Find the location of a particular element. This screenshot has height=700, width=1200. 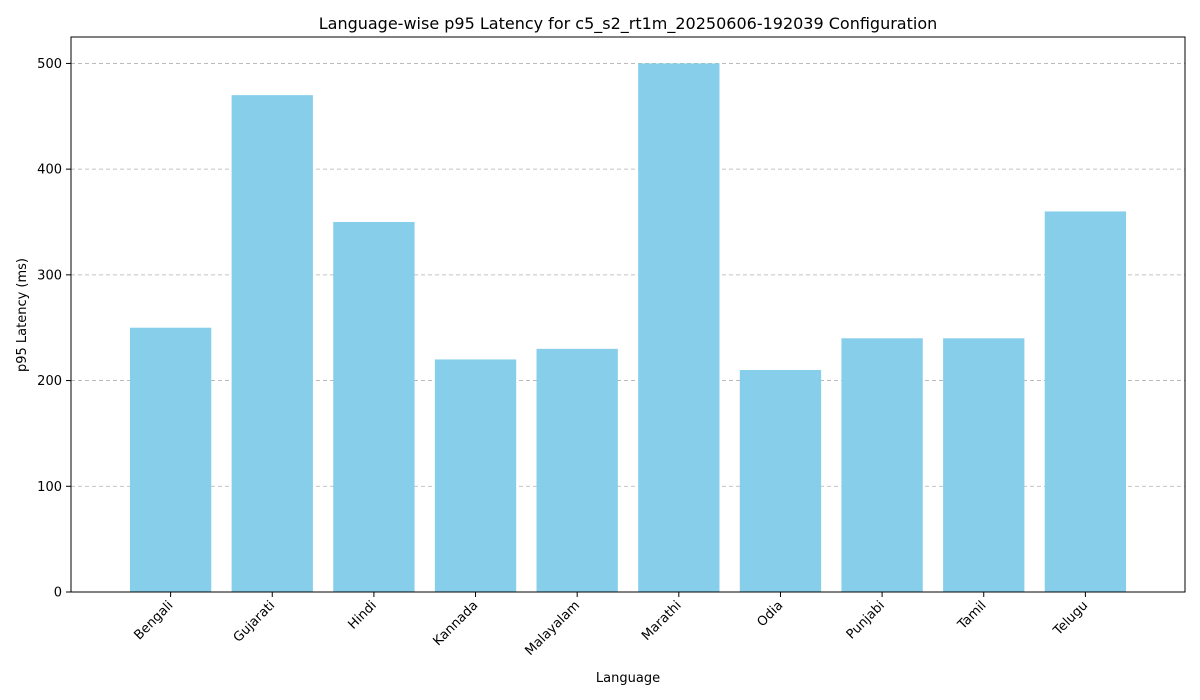

x-axis-label: Language is located at coordinates (628, 678).